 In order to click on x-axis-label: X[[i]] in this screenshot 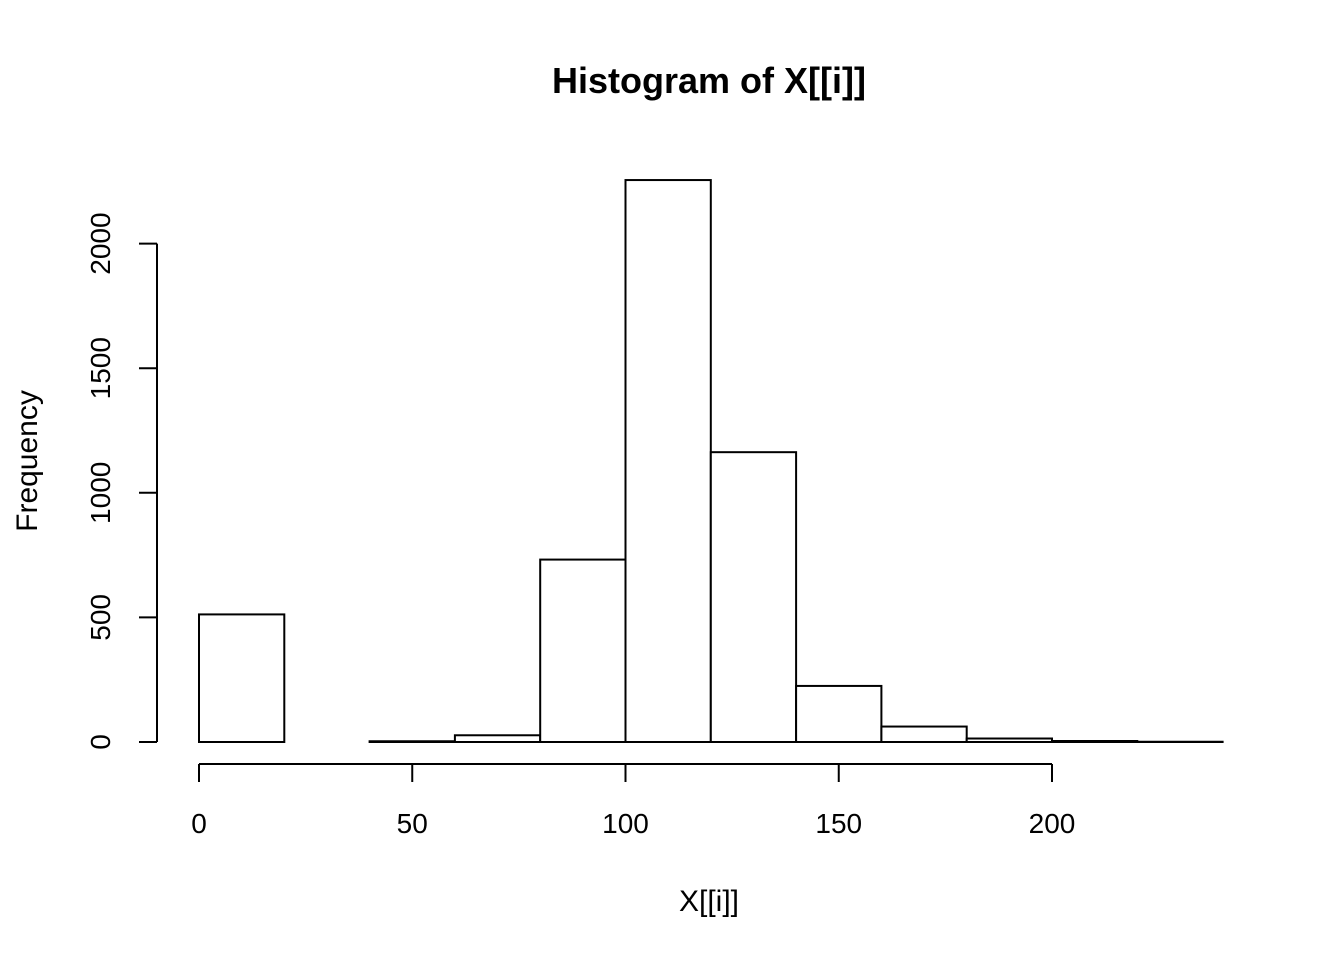, I will do `click(709, 901)`.